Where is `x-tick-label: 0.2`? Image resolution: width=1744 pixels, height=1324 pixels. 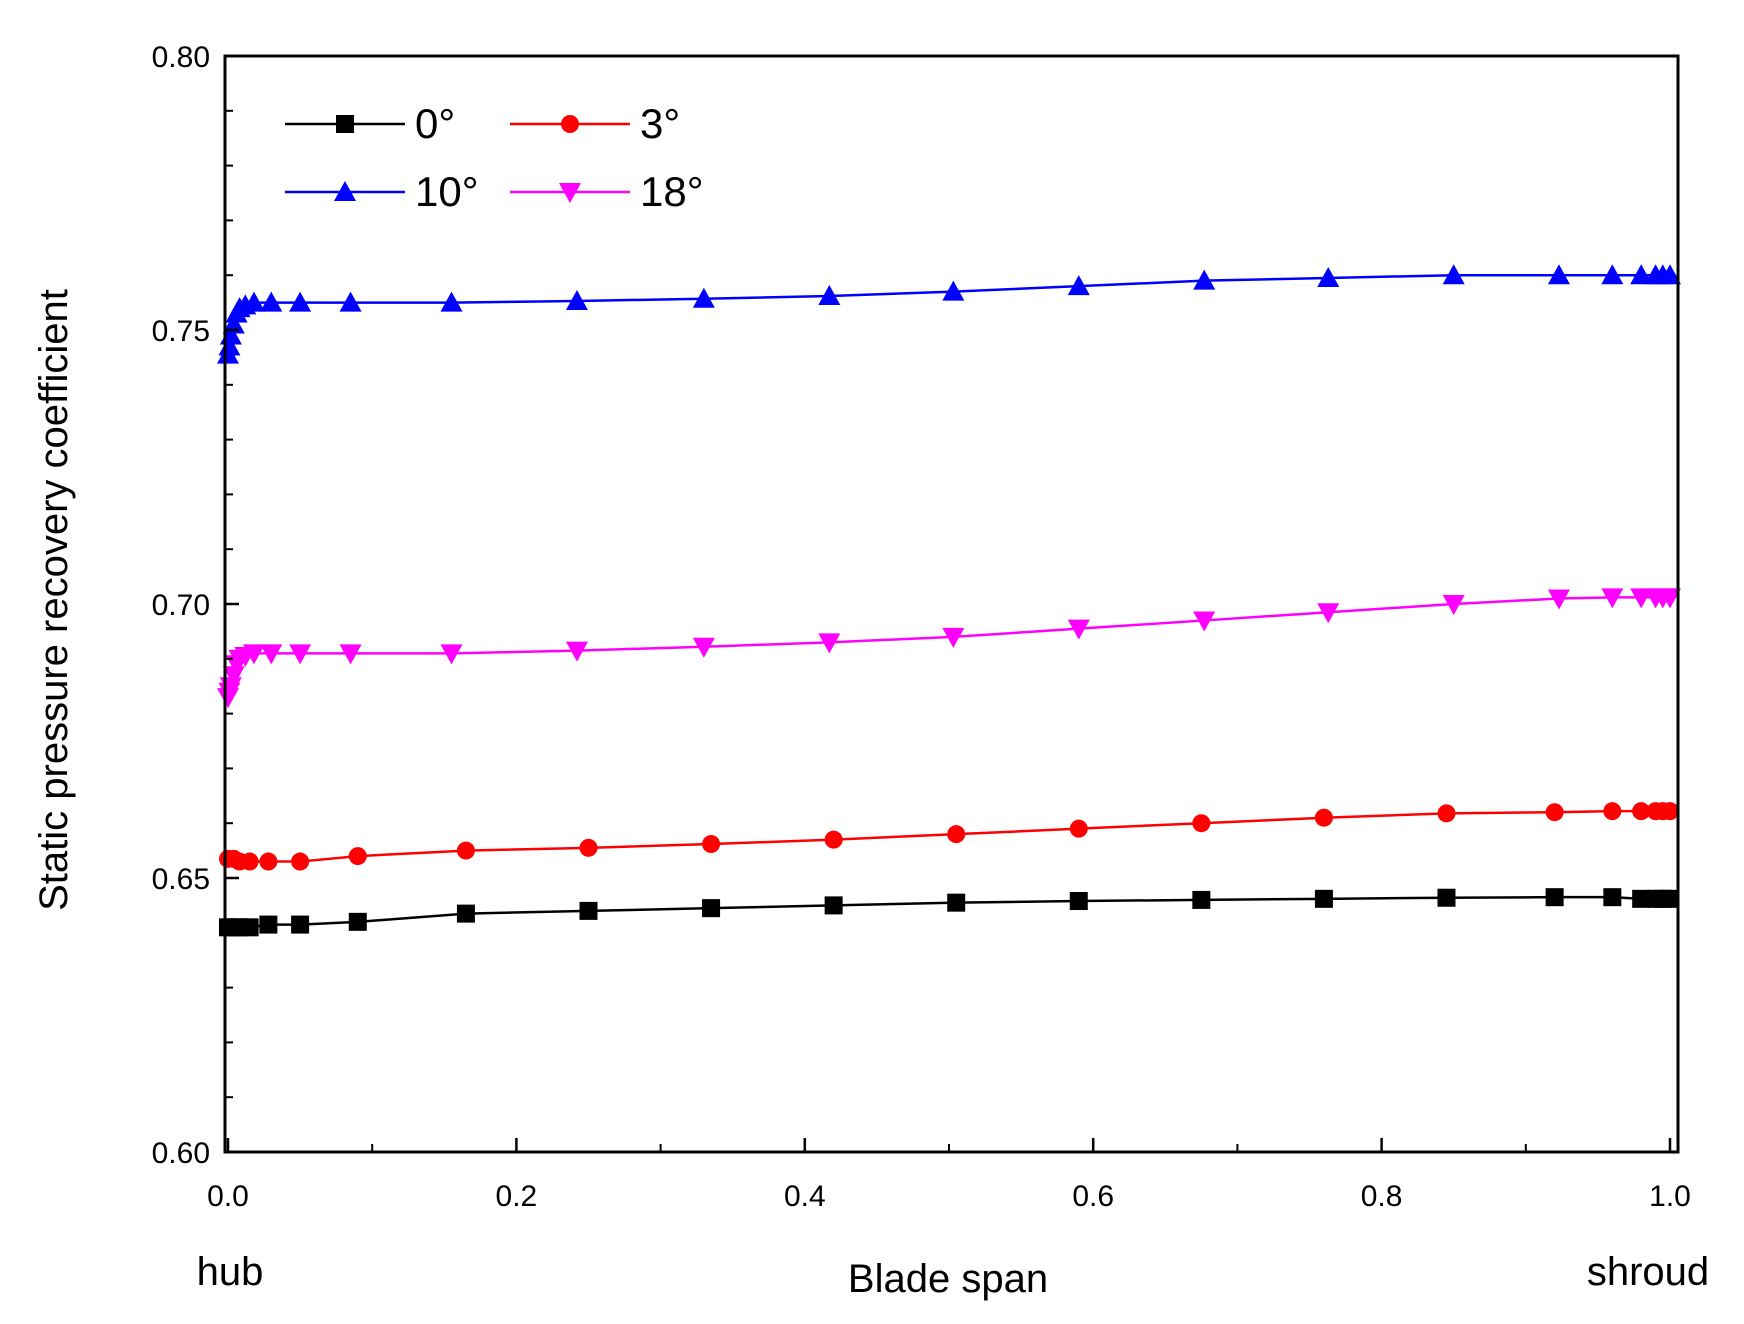
x-tick-label: 0.2 is located at coordinates (517, 1196).